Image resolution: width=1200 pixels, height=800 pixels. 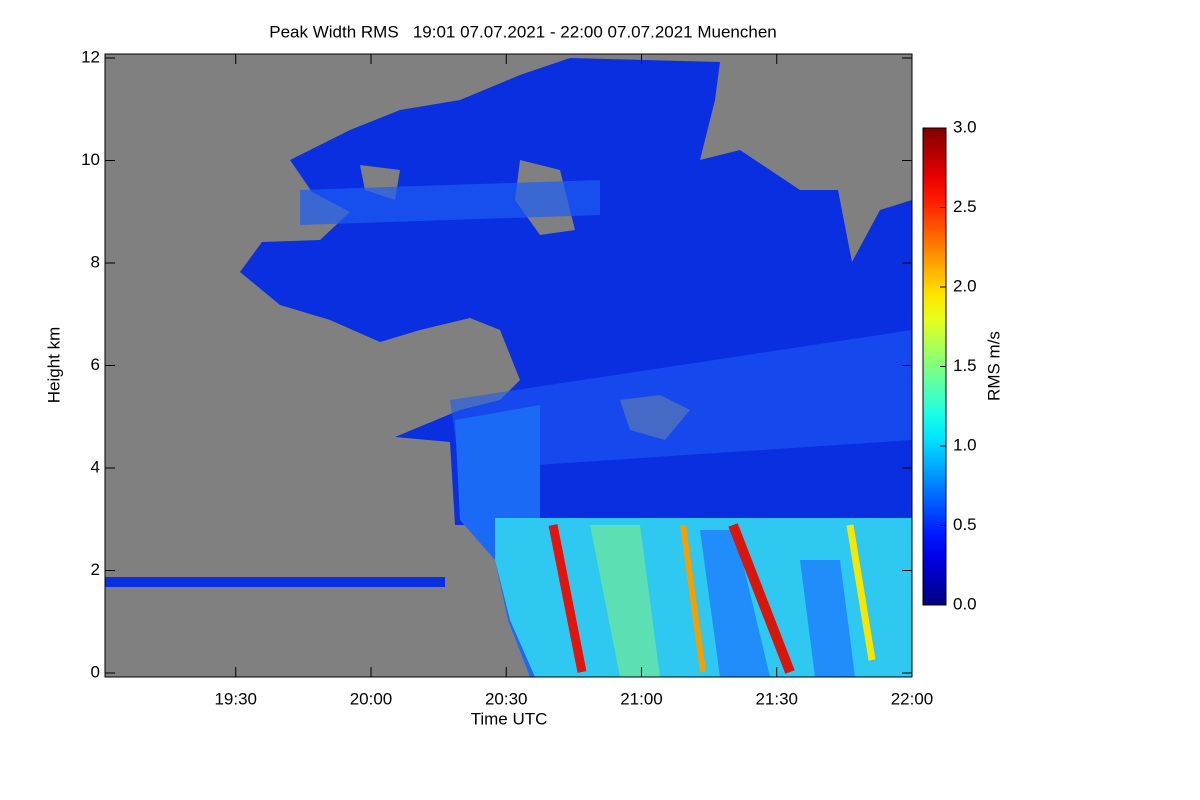 I want to click on colorbar-tick-label: 1.0, so click(x=965, y=444).